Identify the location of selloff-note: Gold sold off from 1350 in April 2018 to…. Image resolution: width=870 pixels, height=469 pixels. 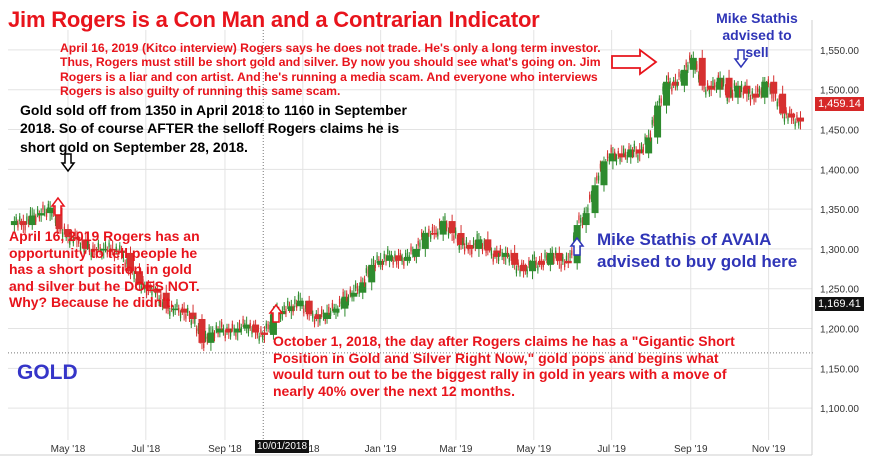
(213, 128).